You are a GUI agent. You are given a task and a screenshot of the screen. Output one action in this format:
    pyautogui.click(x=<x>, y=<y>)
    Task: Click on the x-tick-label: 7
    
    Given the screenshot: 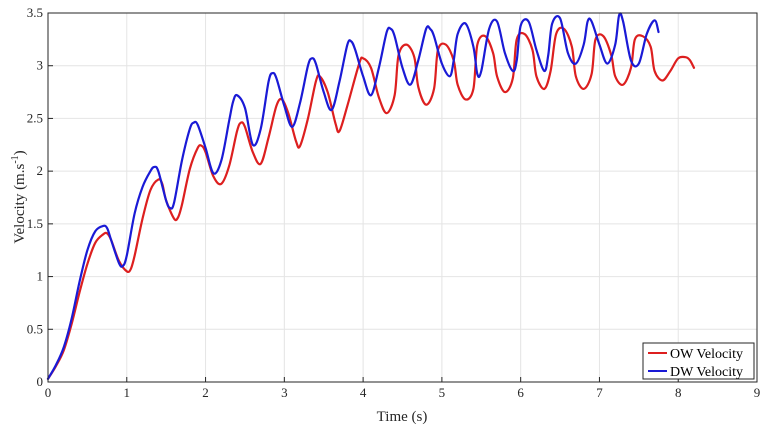 What is the action you would take?
    pyautogui.click(x=599, y=392)
    